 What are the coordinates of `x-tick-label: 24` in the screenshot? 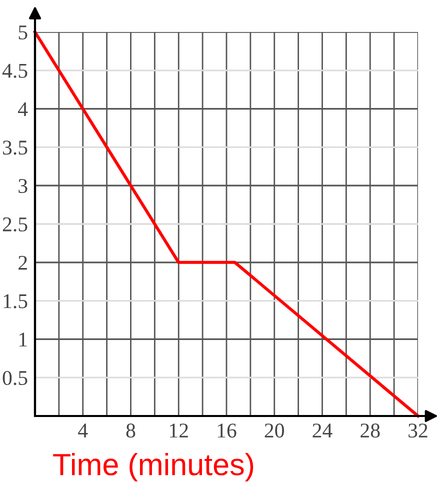 It's located at (322, 431).